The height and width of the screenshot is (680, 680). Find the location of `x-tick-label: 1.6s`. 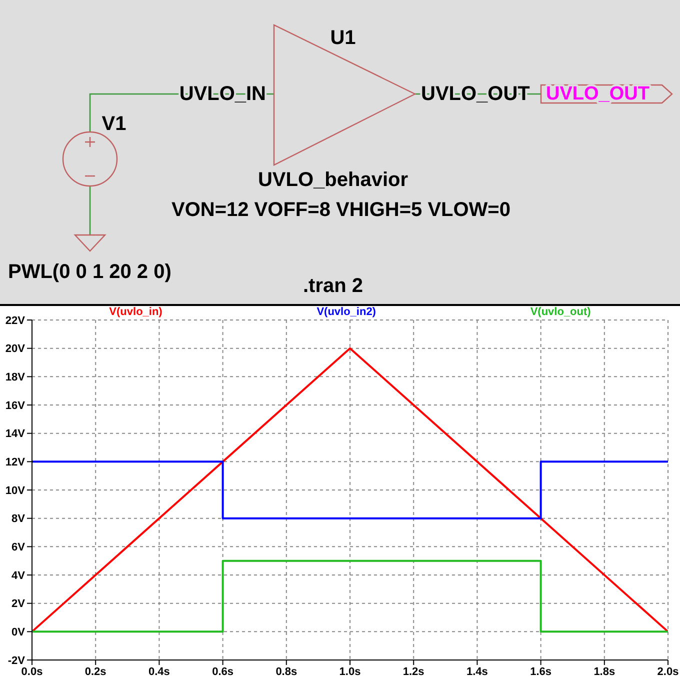

x-tick-label: 1.6s is located at coordinates (541, 672).